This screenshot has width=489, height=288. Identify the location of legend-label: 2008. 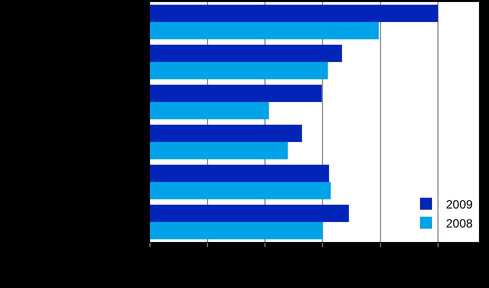
(460, 223).